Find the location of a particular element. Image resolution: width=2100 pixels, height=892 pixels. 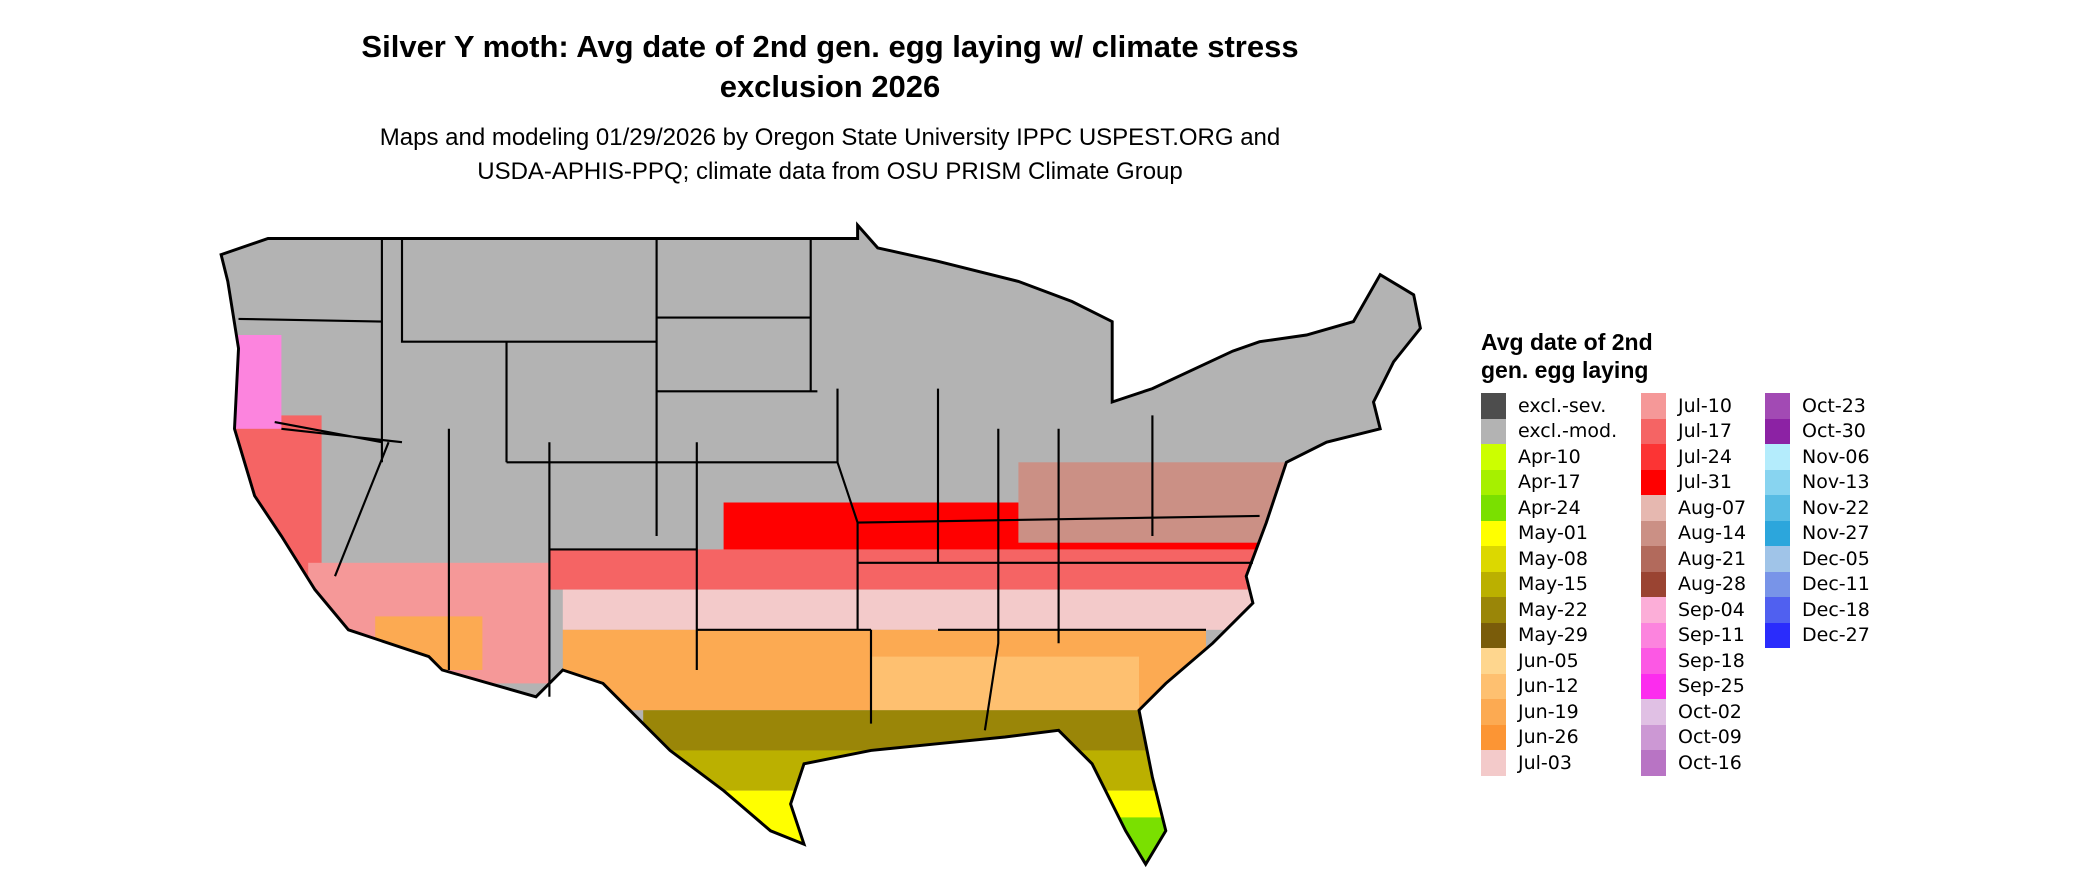

legend-item: excl.-sev. is located at coordinates (1543, 406).